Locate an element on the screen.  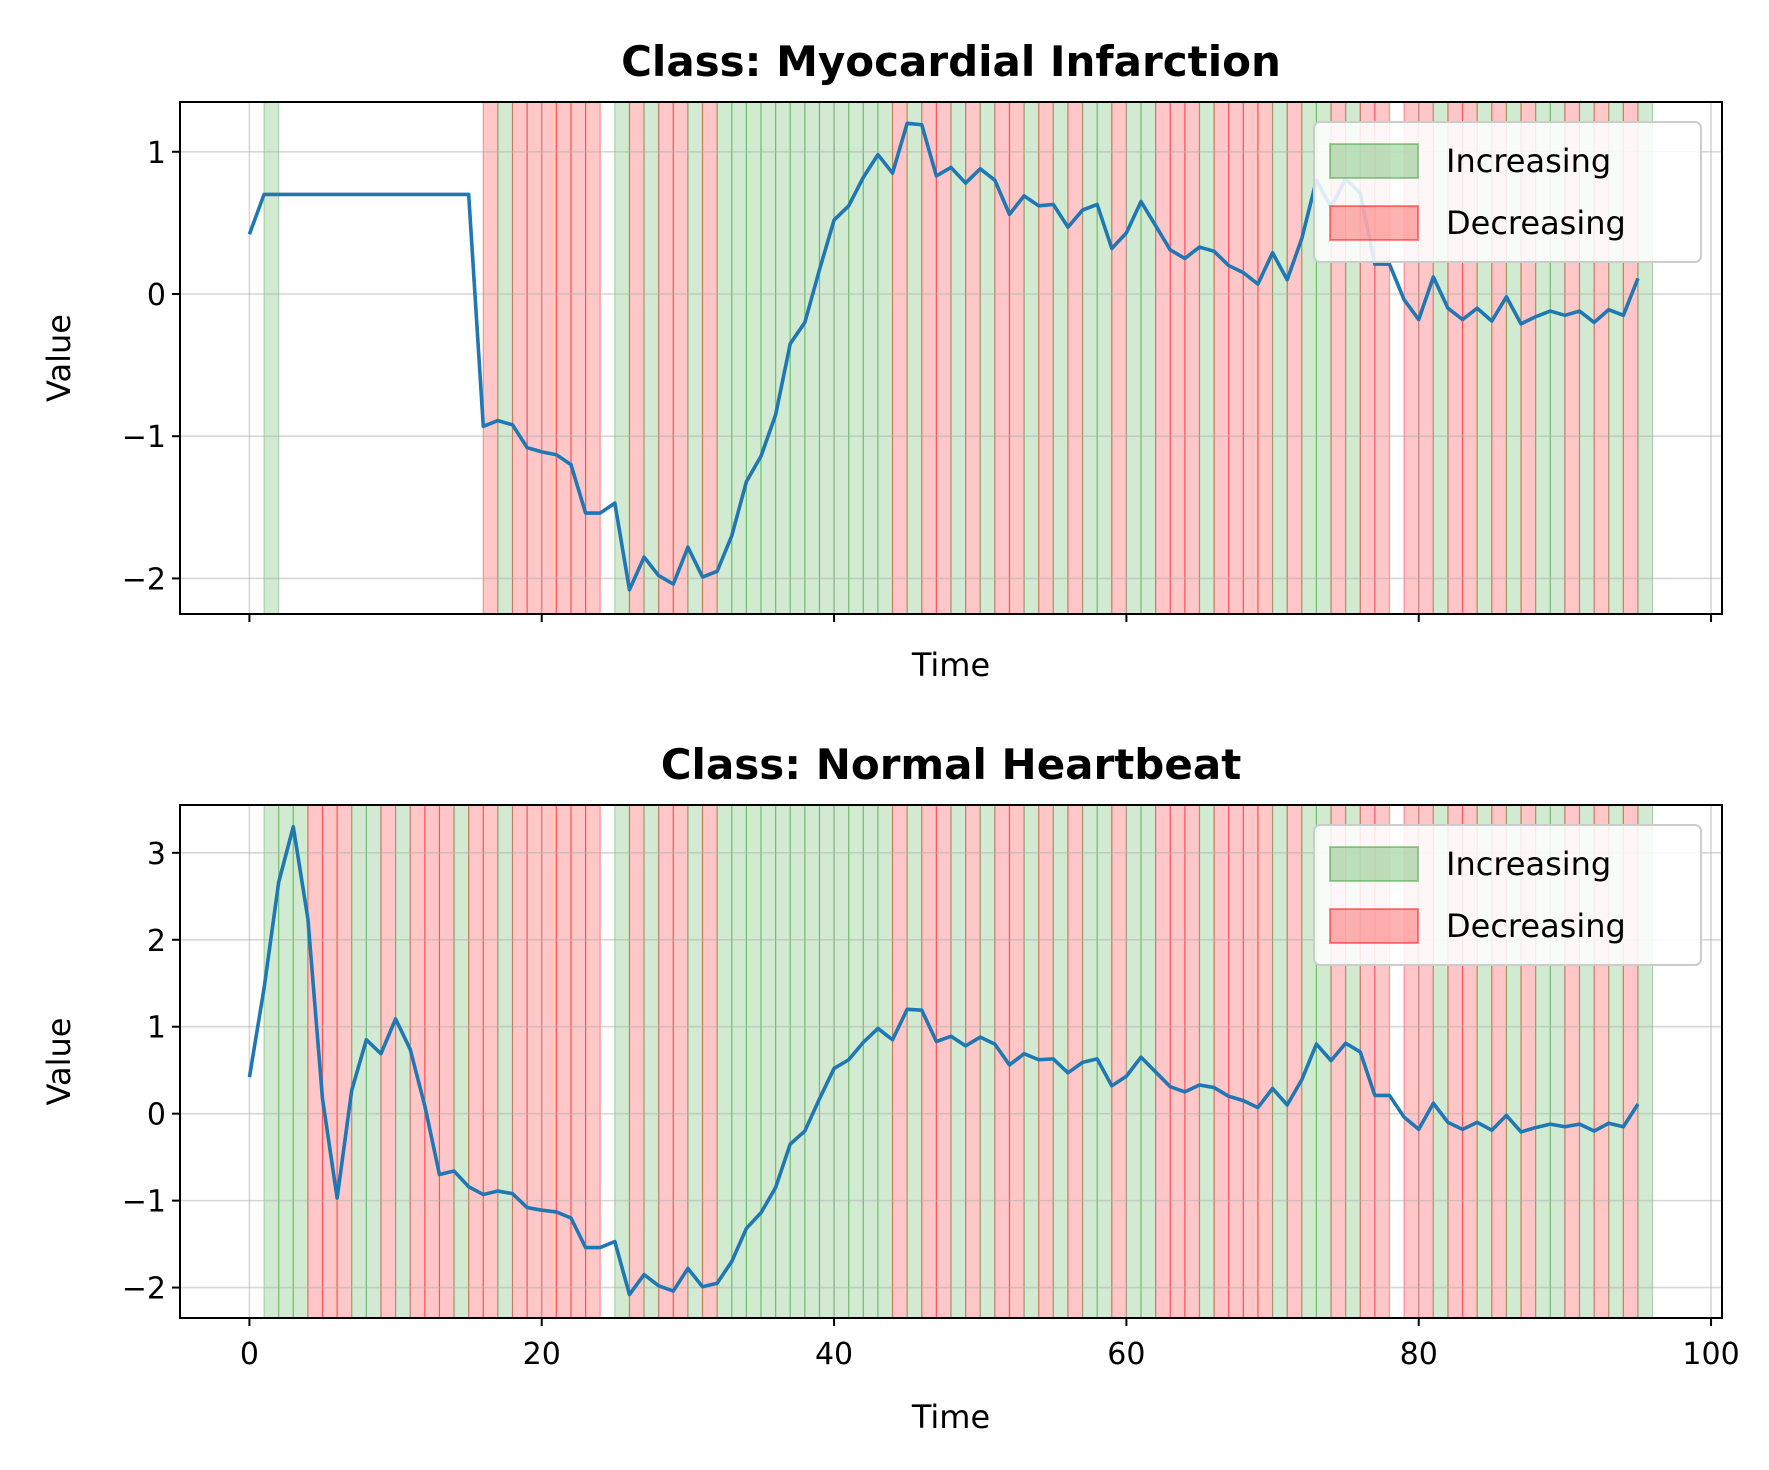
legend: Increasing Decreasing is located at coordinates (1507, 895).